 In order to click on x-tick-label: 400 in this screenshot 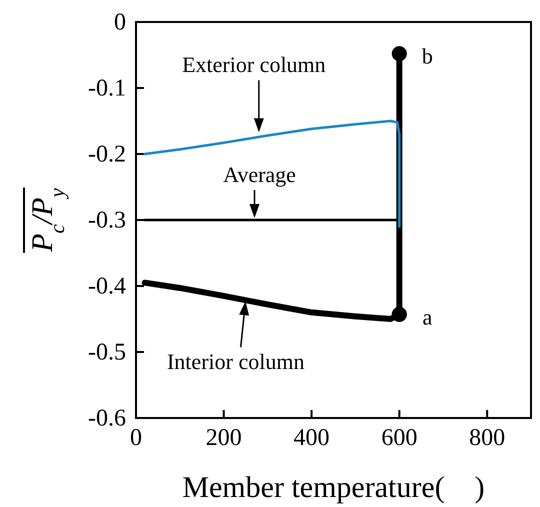, I will do `click(312, 438)`.